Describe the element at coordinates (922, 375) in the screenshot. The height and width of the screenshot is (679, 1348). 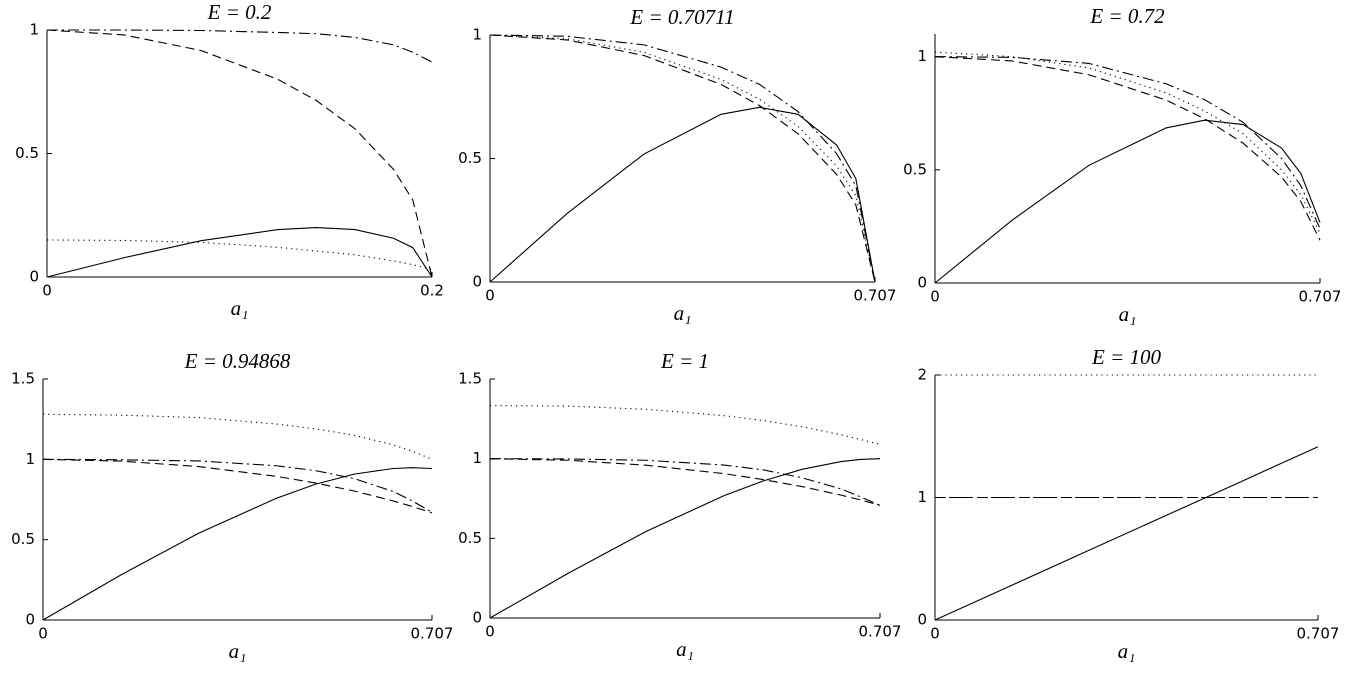
I see `y-tick-label: 2` at that location.